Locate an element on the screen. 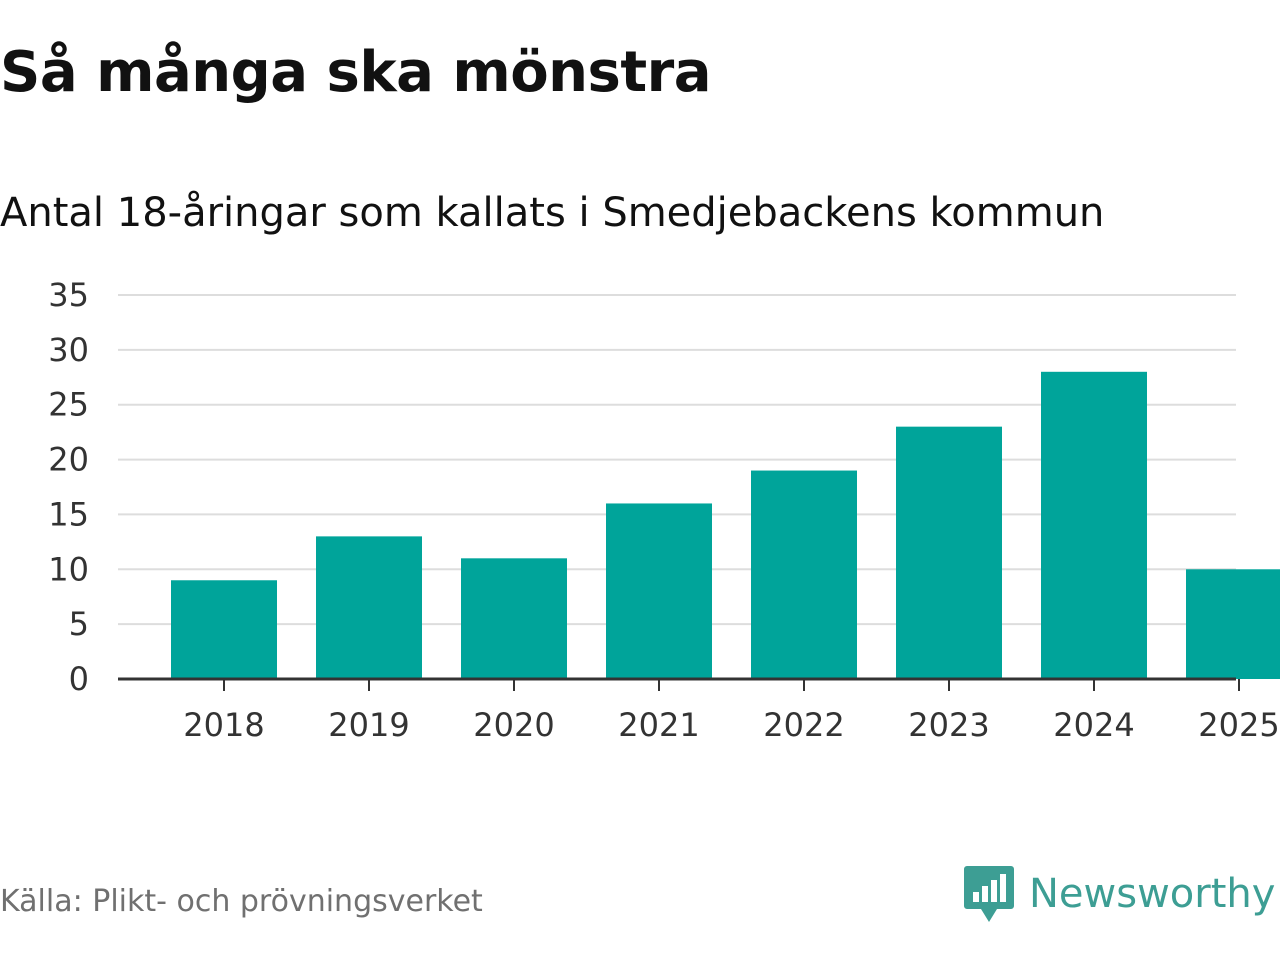 Image resolution: width=1280 pixels, height=960 pixels. brand-logo: Newsworthy is located at coordinates (1119, 894).